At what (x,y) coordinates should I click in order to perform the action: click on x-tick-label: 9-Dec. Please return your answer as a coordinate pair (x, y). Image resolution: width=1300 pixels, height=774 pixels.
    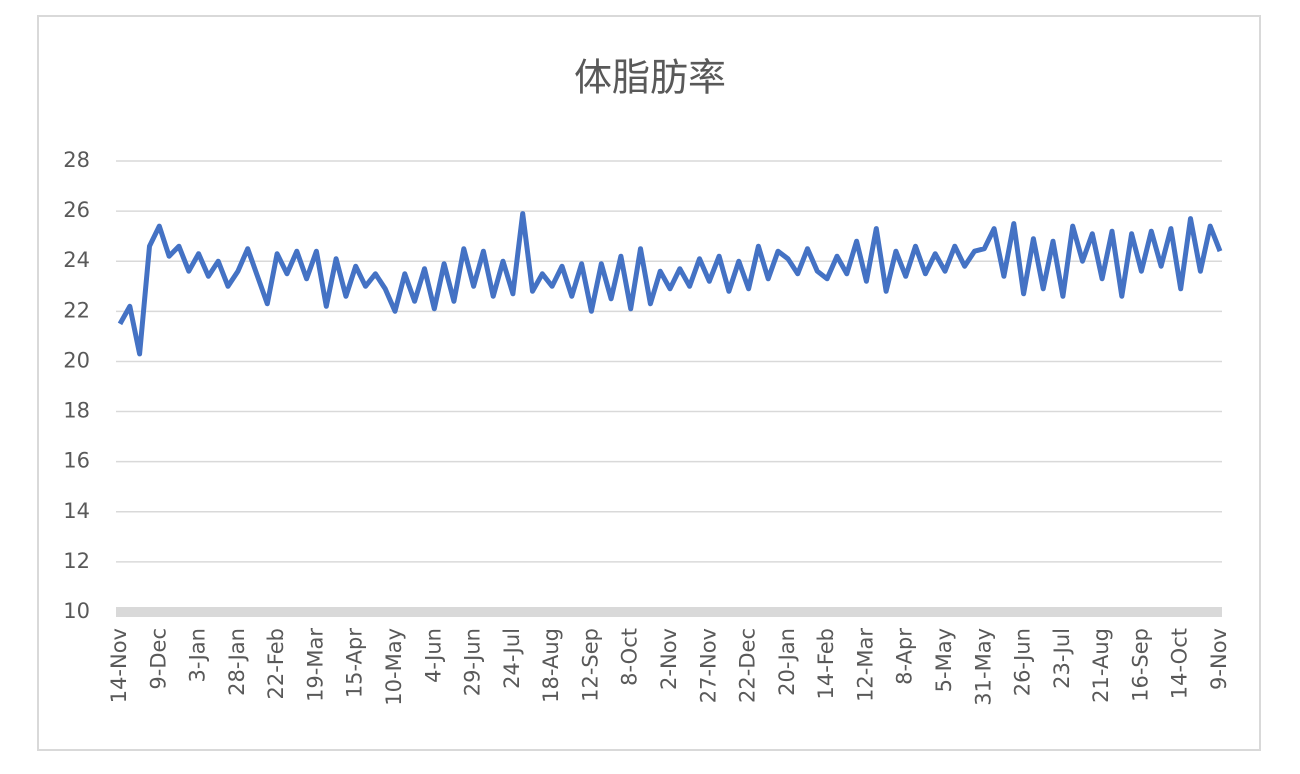
    Looking at the image, I should click on (158, 659).